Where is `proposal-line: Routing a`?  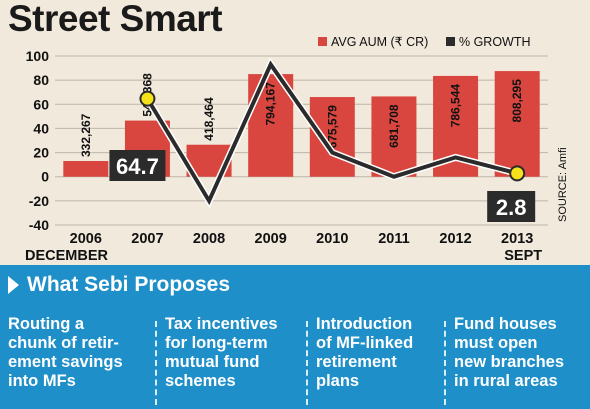
proposal-line: Routing a is located at coordinates (46, 324).